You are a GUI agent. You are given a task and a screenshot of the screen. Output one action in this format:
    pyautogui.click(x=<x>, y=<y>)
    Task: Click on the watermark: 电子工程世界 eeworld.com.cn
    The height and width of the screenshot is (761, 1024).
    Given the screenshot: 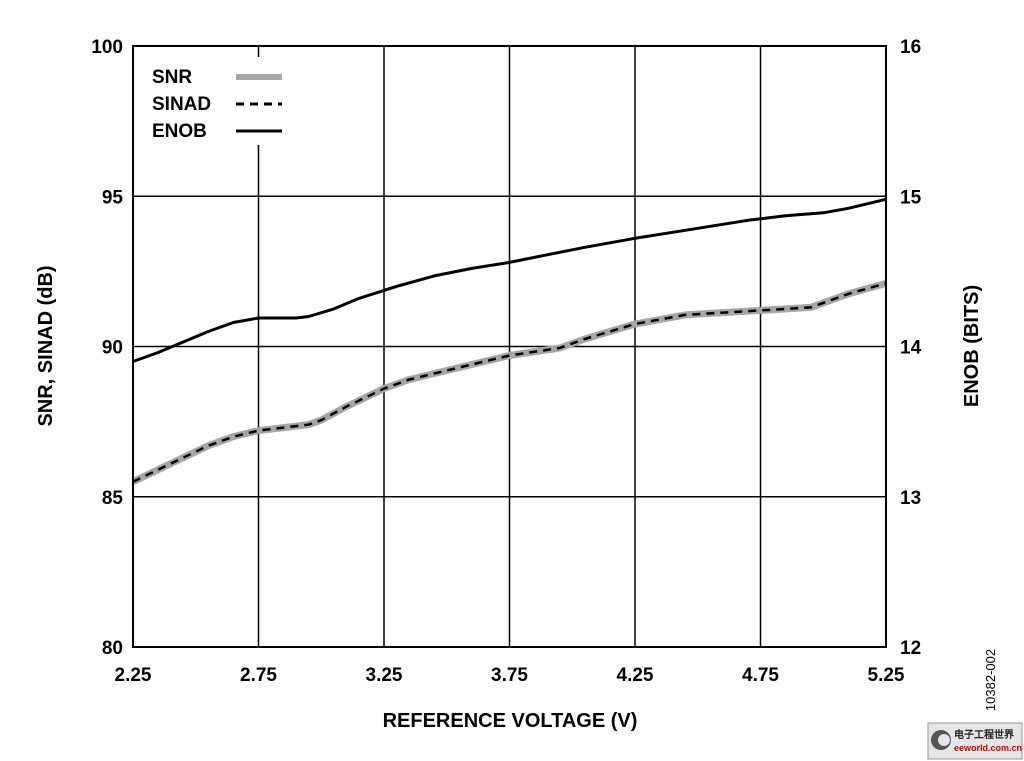 What is the action you would take?
    pyautogui.click(x=975, y=741)
    